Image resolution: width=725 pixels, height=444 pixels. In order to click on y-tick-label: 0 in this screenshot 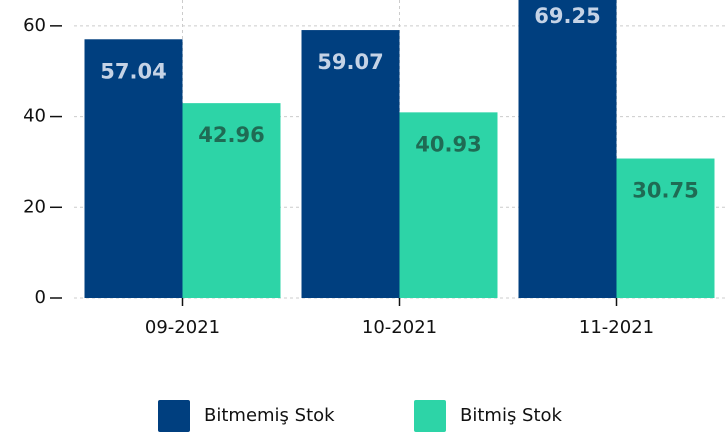, I will do `click(40, 297)`.